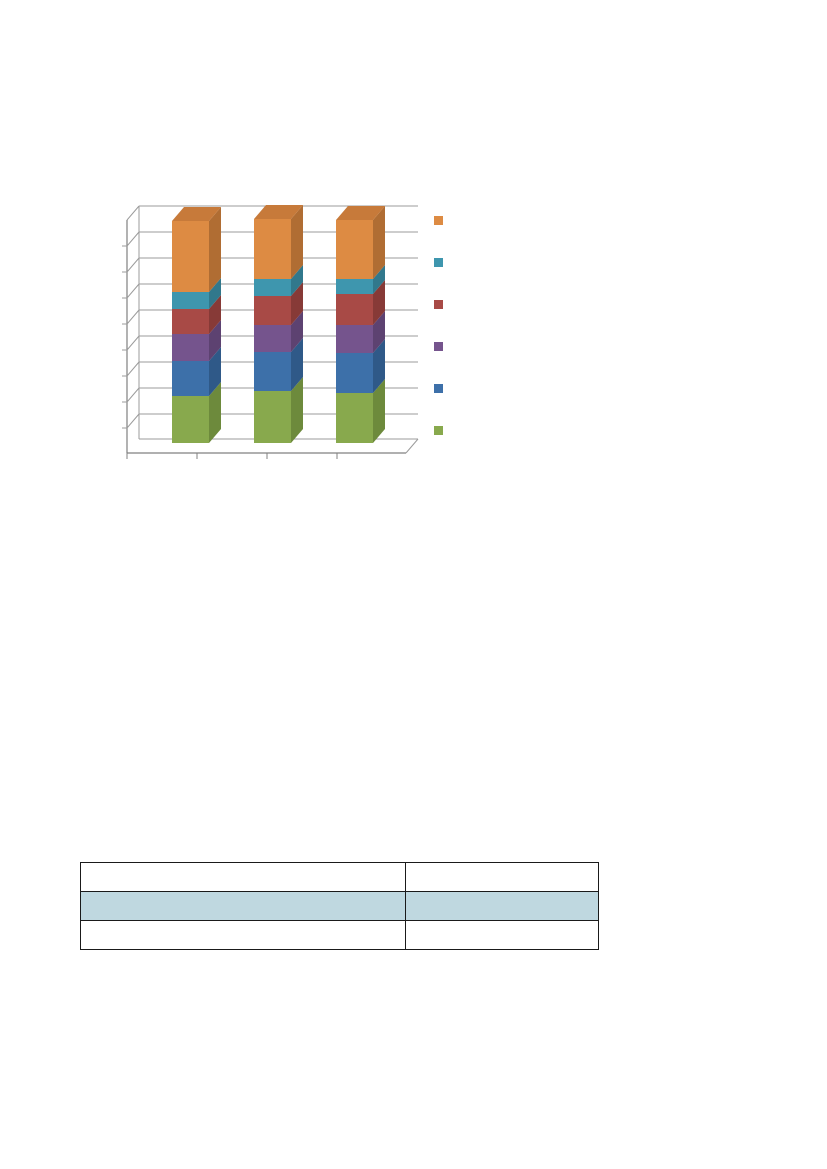 The height and width of the screenshot is (1169, 827). I want to click on bar-2-top-cap, so click(278, 212).